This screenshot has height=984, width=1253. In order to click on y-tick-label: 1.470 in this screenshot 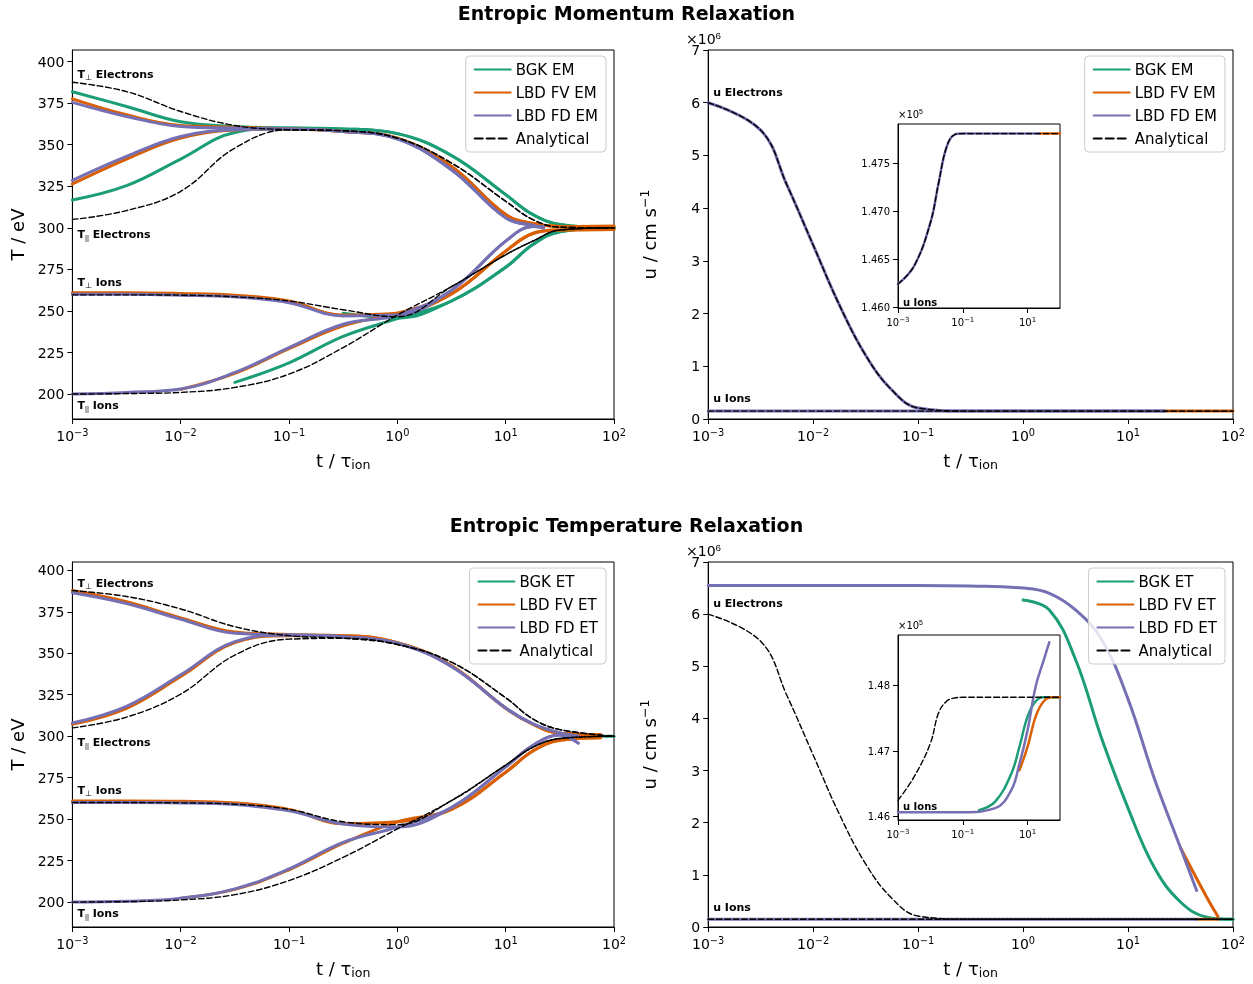, I will do `click(875, 211)`.